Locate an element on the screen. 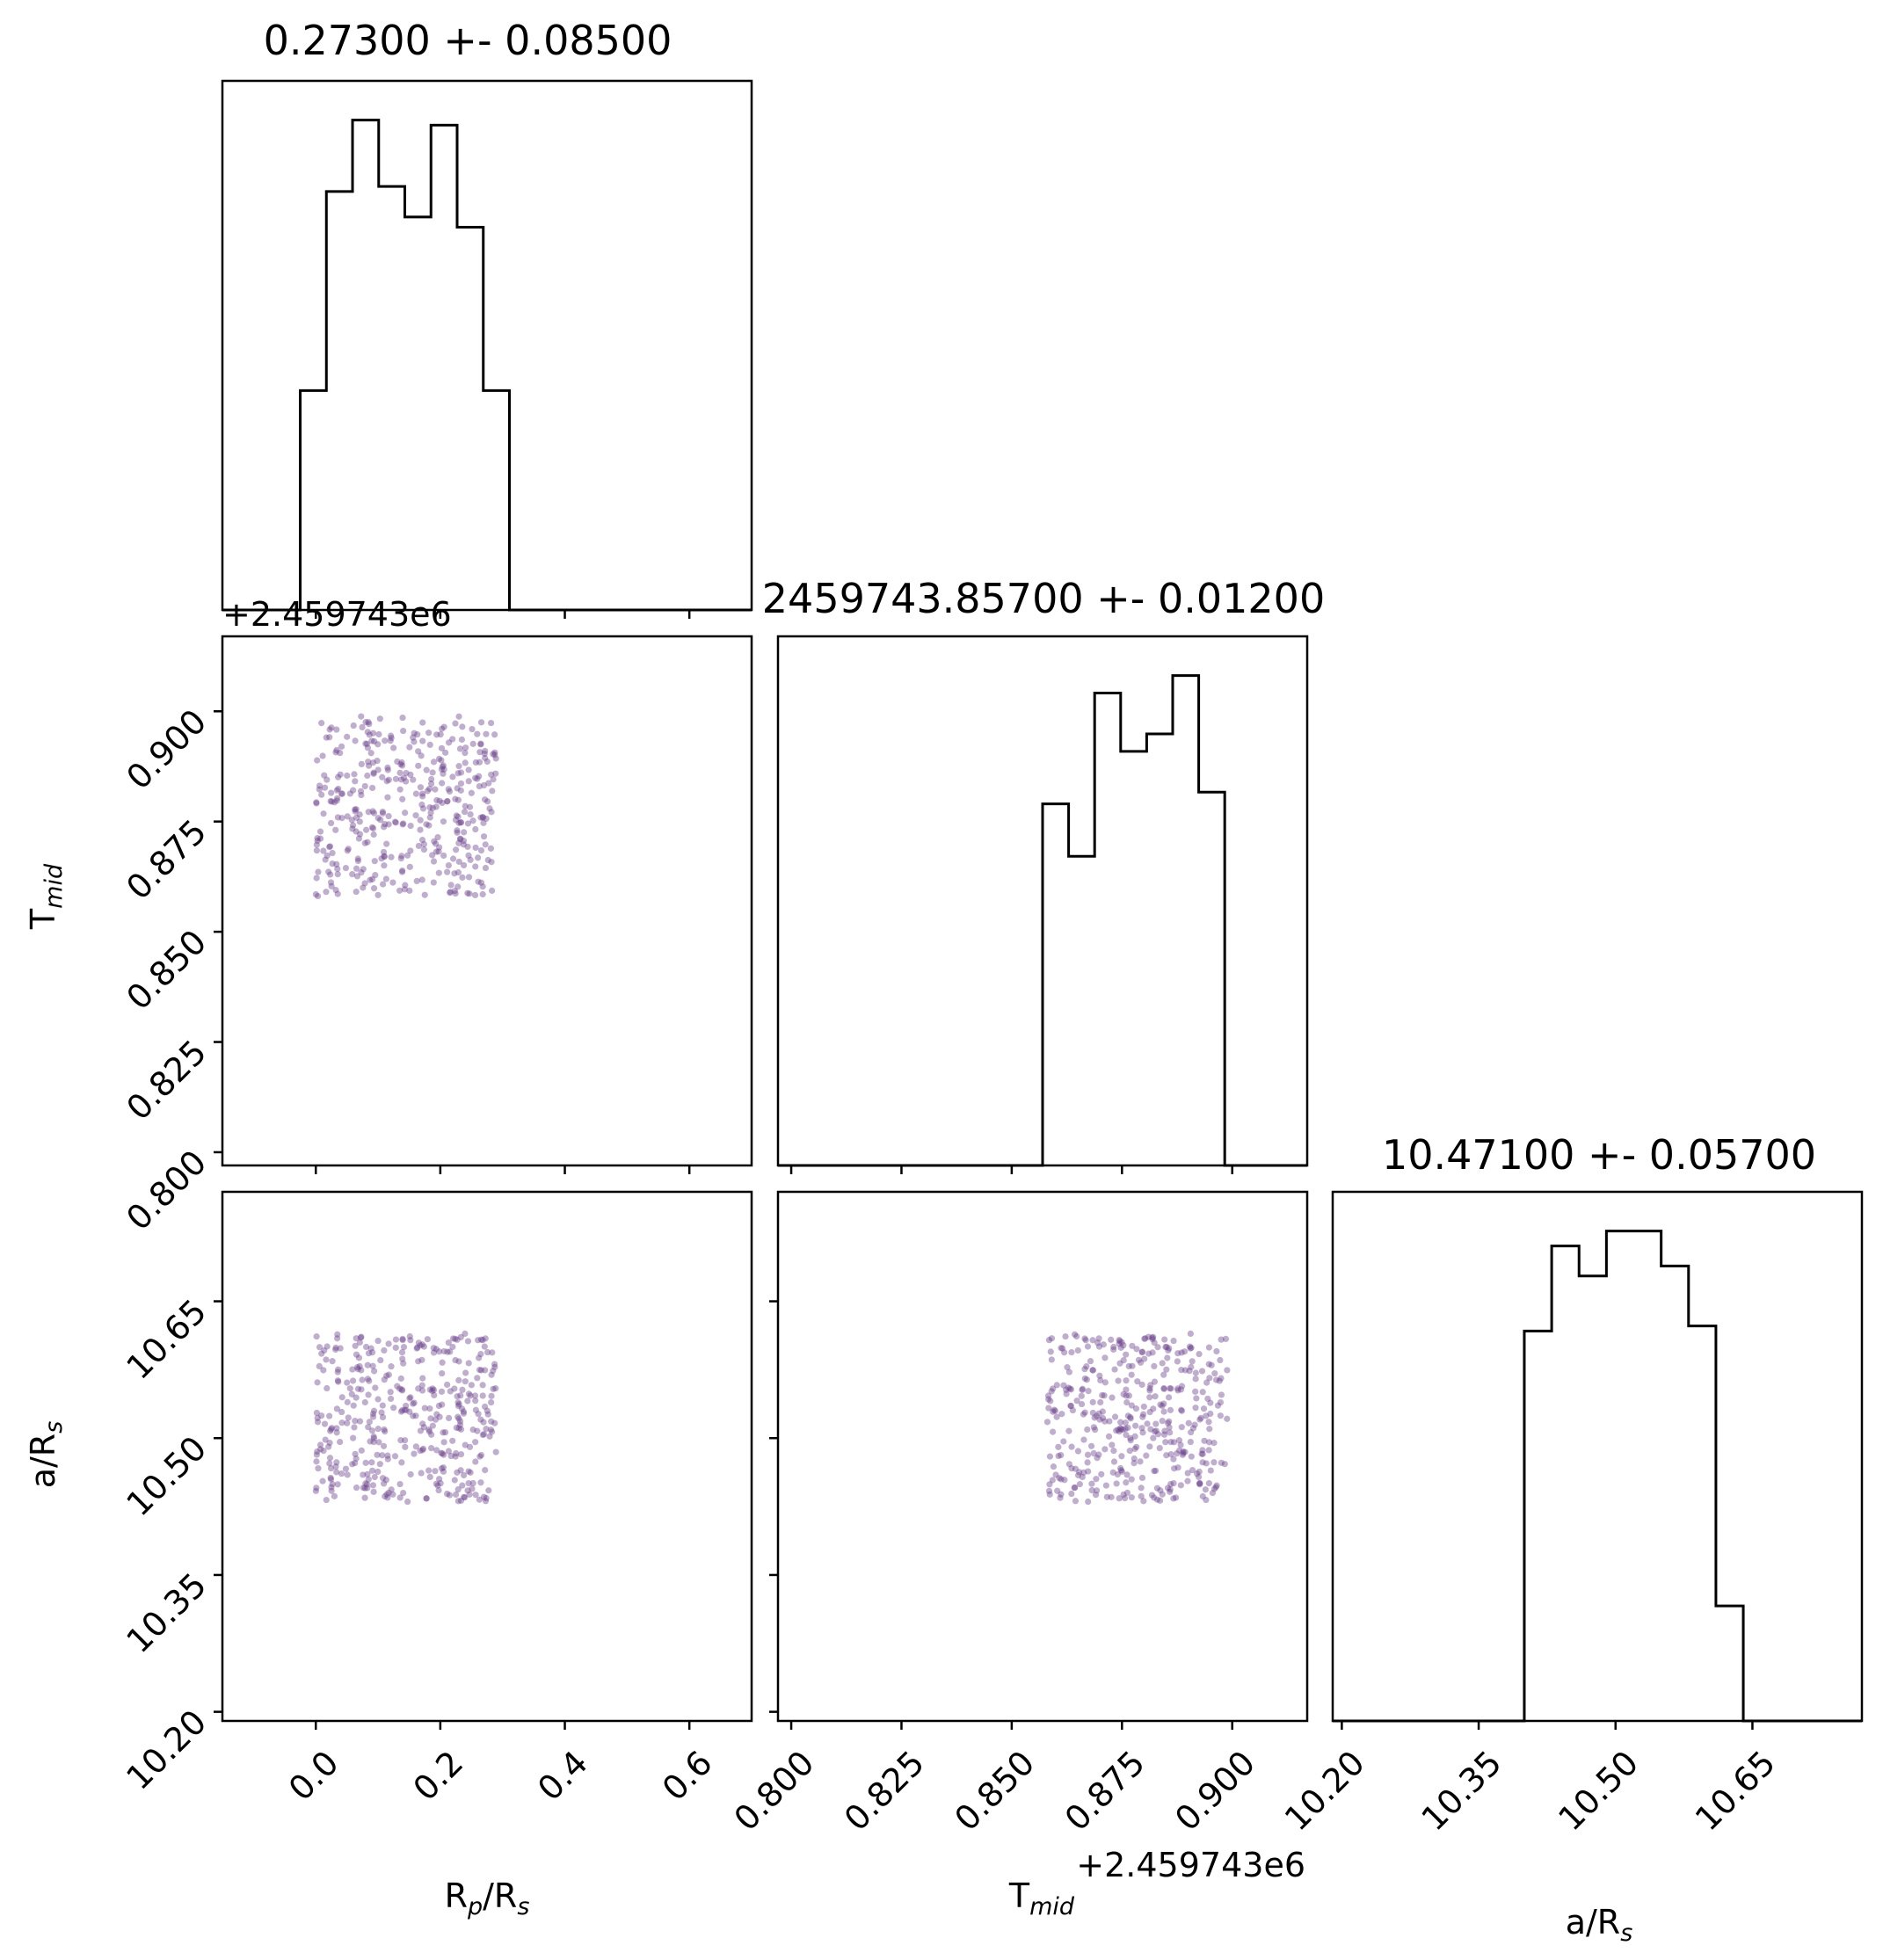 This screenshot has width=1883, height=1960. xlabel-ars-sub: s is located at coordinates (1626, 1934).